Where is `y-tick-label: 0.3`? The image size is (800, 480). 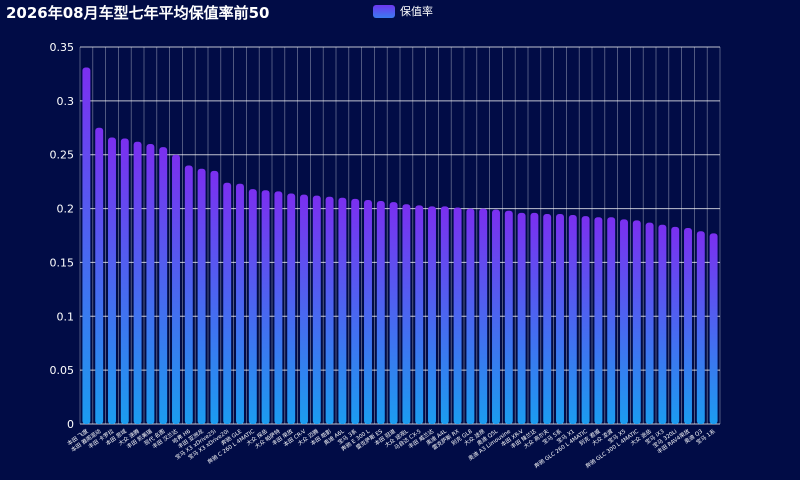
y-tick-label: 0.3 is located at coordinates (66, 101).